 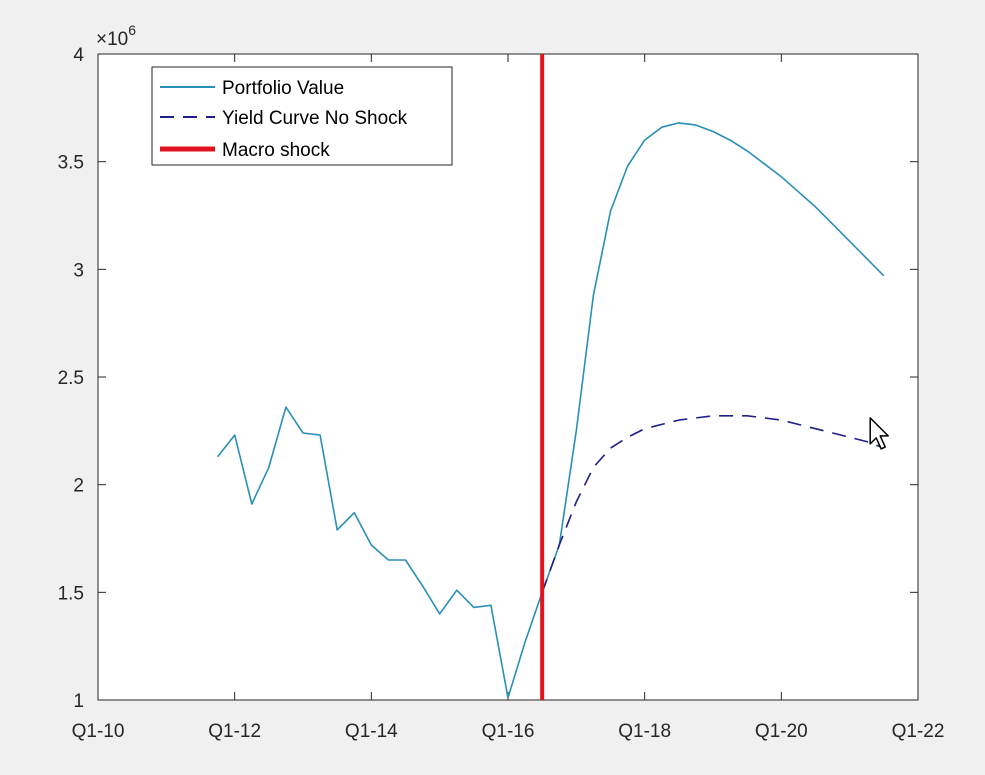 I want to click on y-axis-multiplier: ×10⁶, so click(x=116, y=36).